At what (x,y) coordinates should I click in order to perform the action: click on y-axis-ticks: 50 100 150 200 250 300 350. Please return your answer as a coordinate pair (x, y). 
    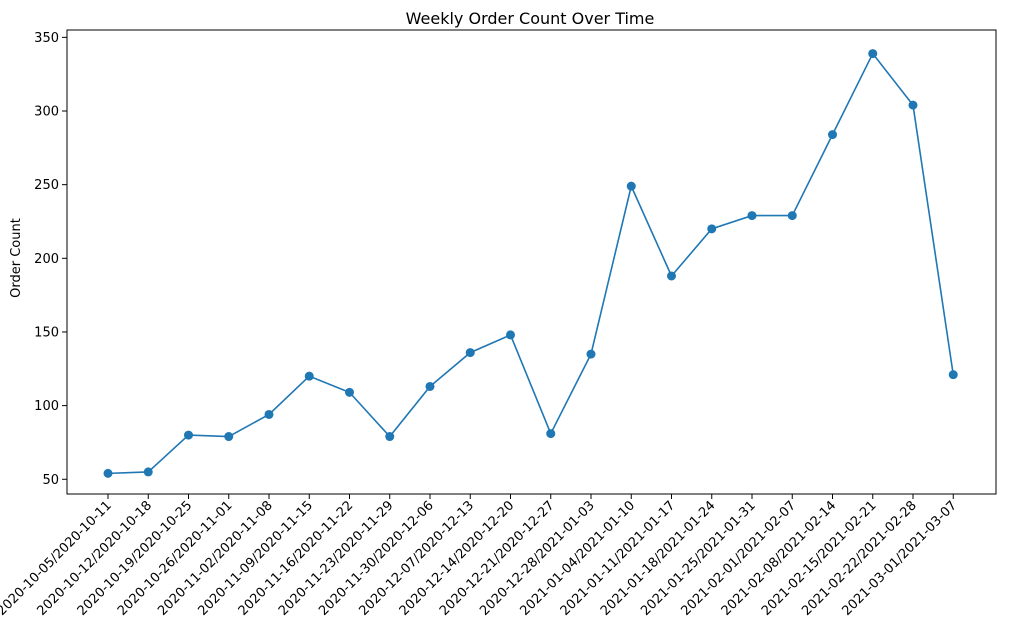
    Looking at the image, I should click on (50, 259).